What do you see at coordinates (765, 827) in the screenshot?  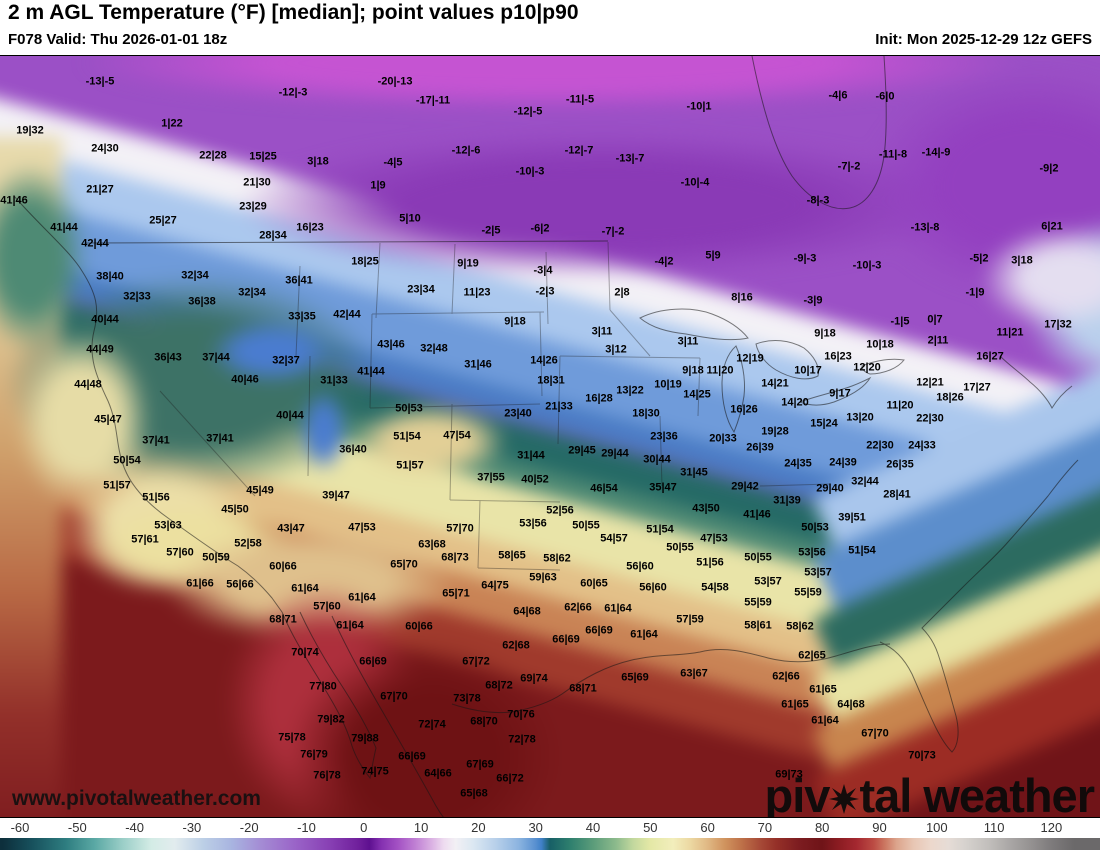 I see `colorbar-tick-label: 70` at bounding box center [765, 827].